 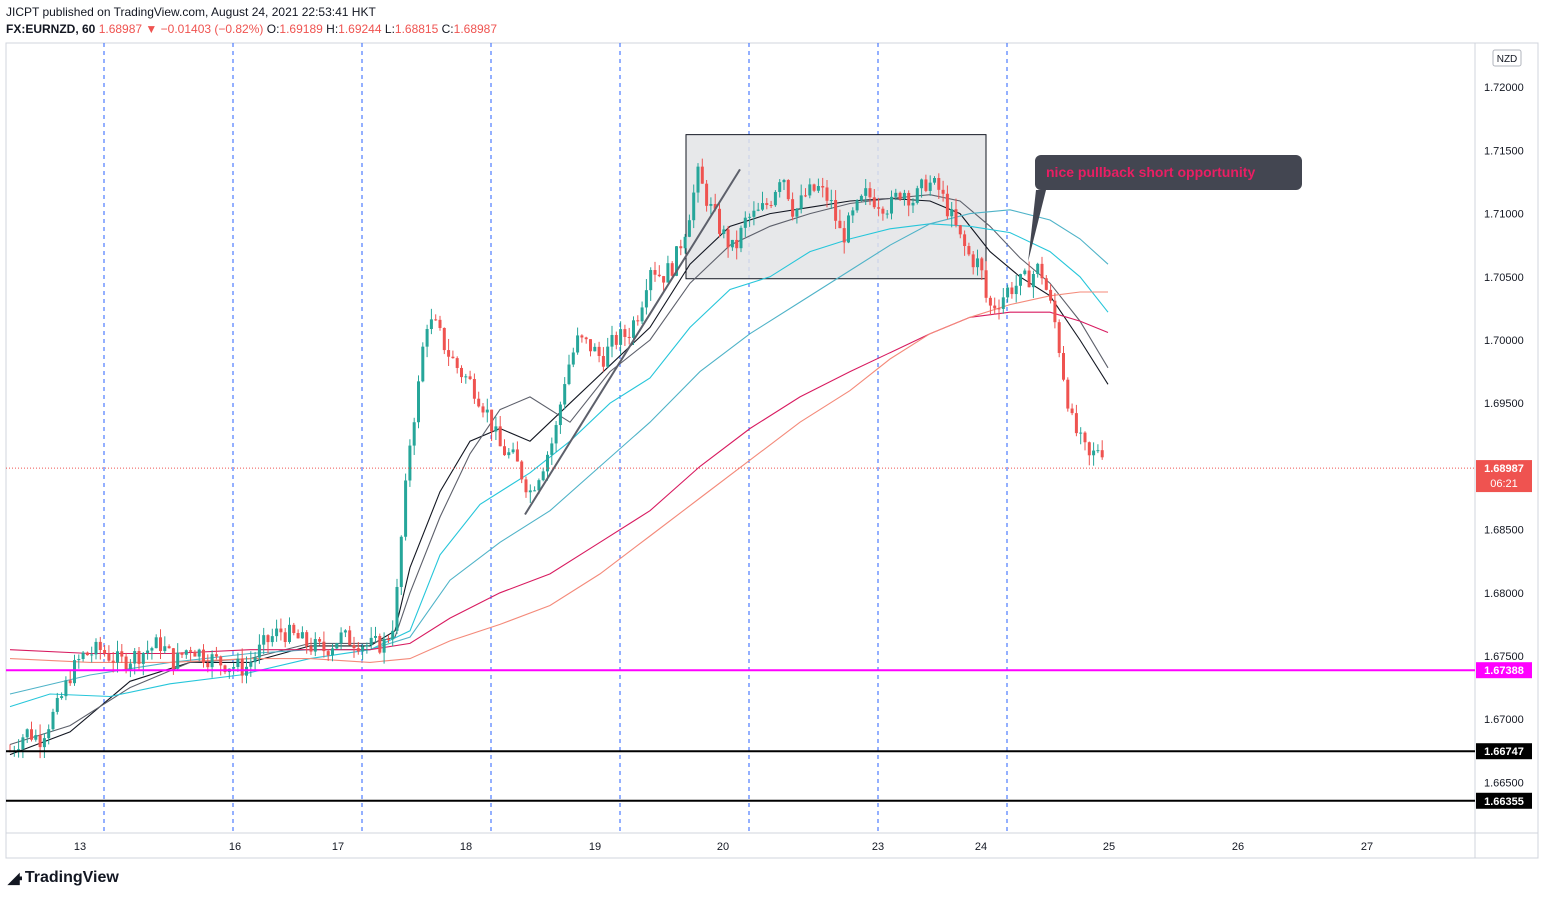 What do you see at coordinates (1504, 341) in the screenshot?
I see `y-tick-label: 1.70000` at bounding box center [1504, 341].